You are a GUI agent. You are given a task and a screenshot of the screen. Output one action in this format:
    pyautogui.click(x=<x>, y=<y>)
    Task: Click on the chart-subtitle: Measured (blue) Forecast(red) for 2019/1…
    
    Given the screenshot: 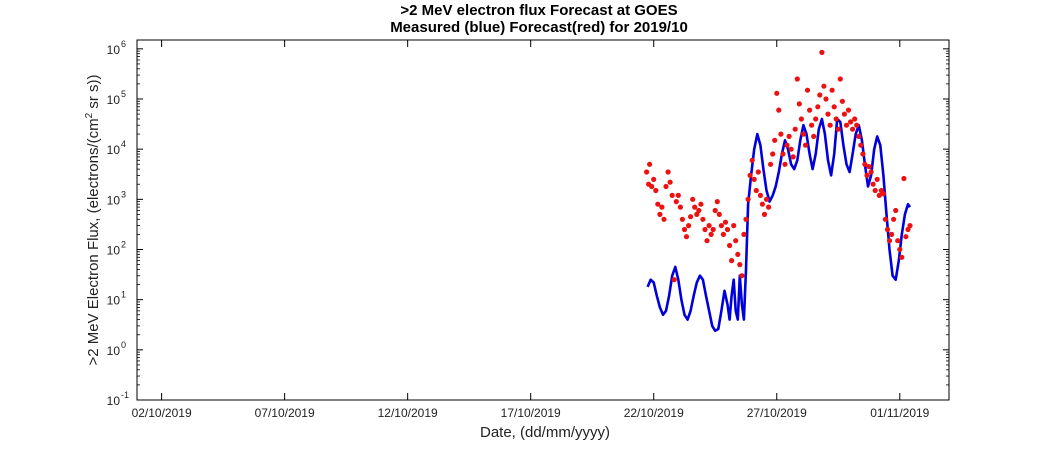 What is the action you would take?
    pyautogui.click(x=539, y=27)
    